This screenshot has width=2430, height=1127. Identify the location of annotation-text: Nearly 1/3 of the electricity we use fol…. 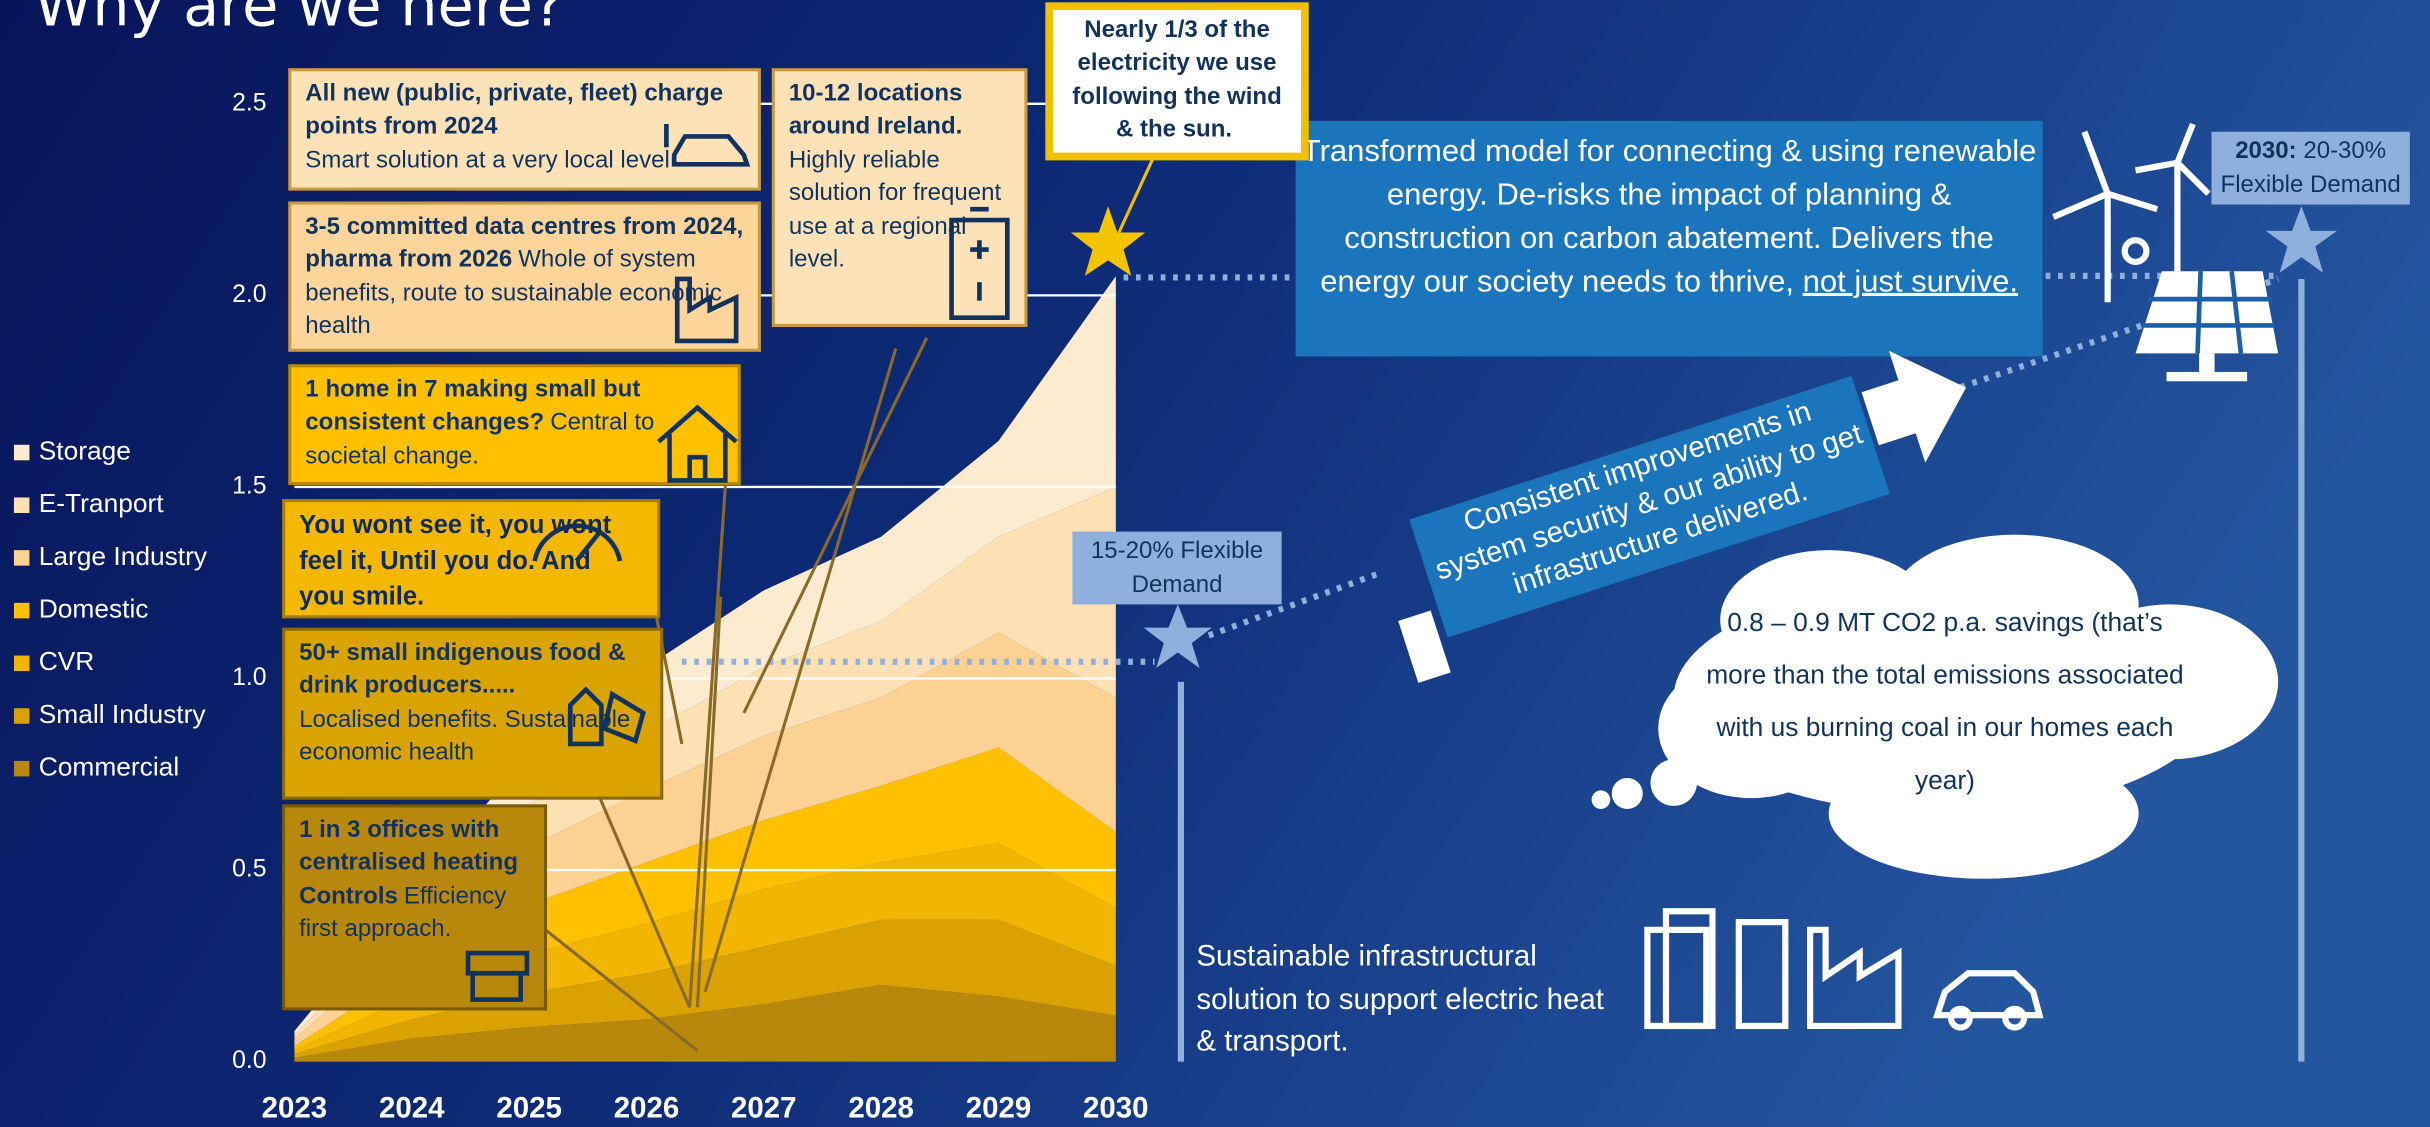
(1177, 81).